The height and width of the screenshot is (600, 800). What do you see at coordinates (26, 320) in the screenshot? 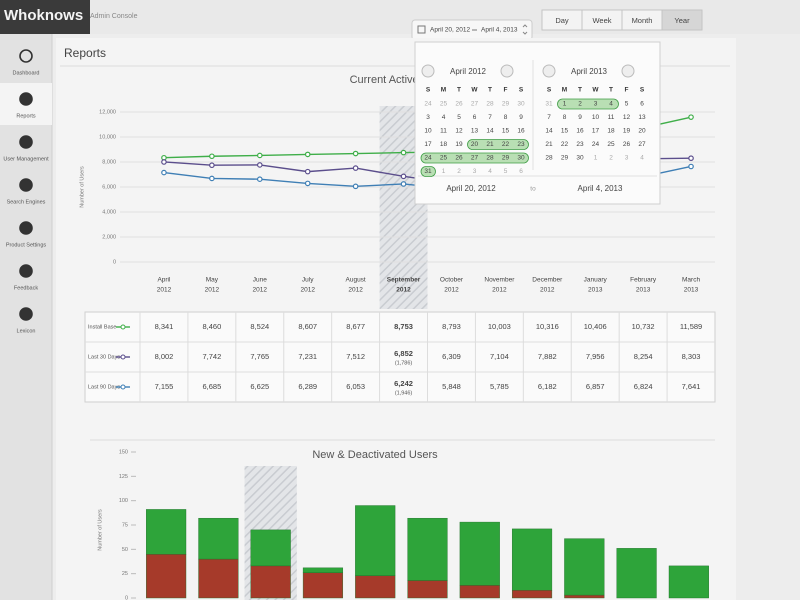
I see `nav-item: Lexicon` at bounding box center [26, 320].